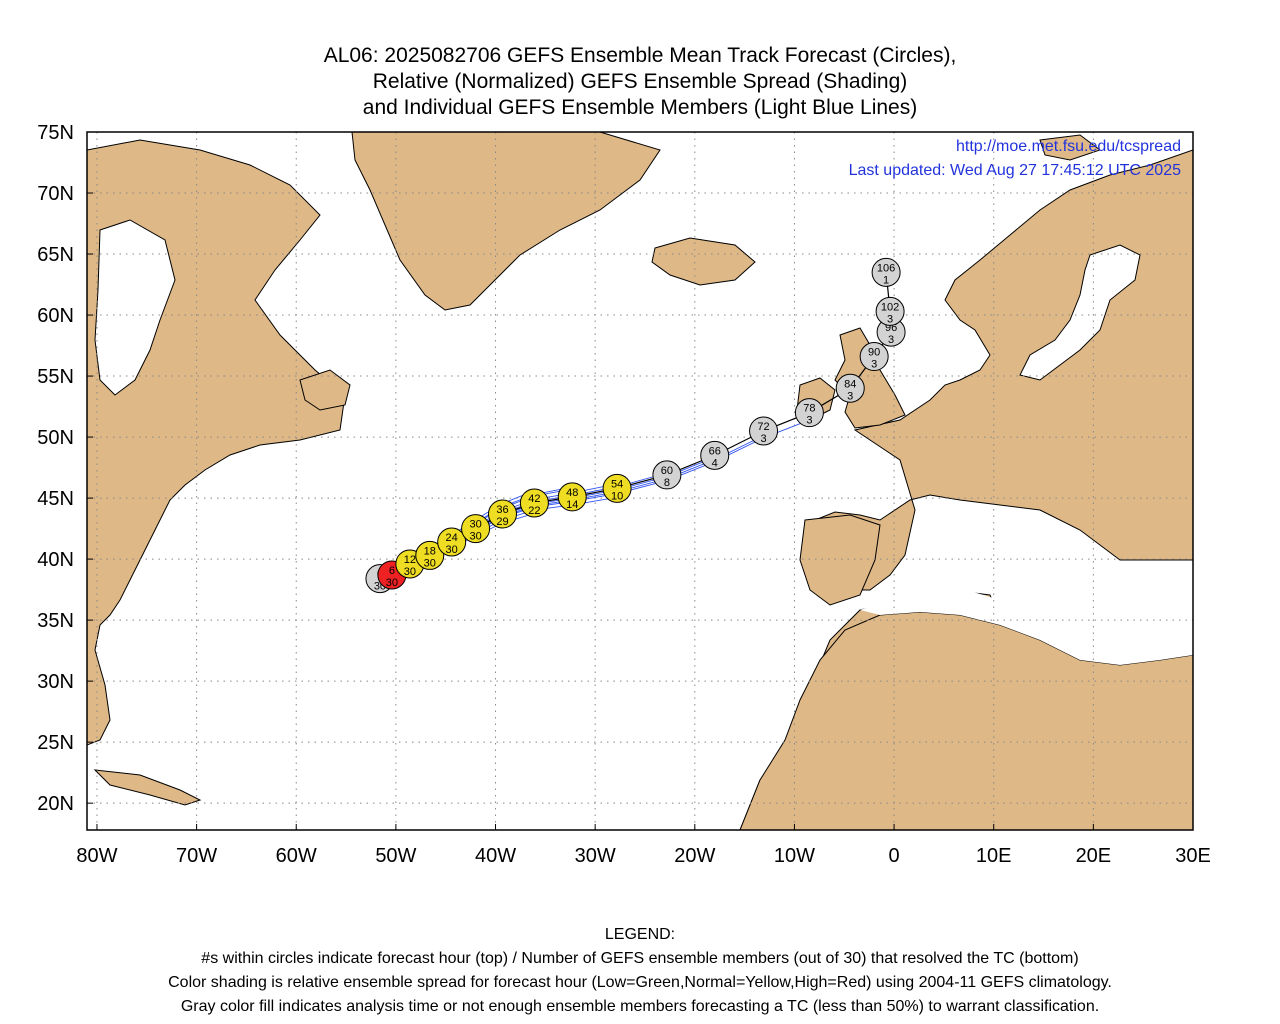 Image resolution: width=1280 pixels, height=1024 pixels. What do you see at coordinates (534, 499) in the screenshot?
I see `forecast-hour-label: 42` at bounding box center [534, 499].